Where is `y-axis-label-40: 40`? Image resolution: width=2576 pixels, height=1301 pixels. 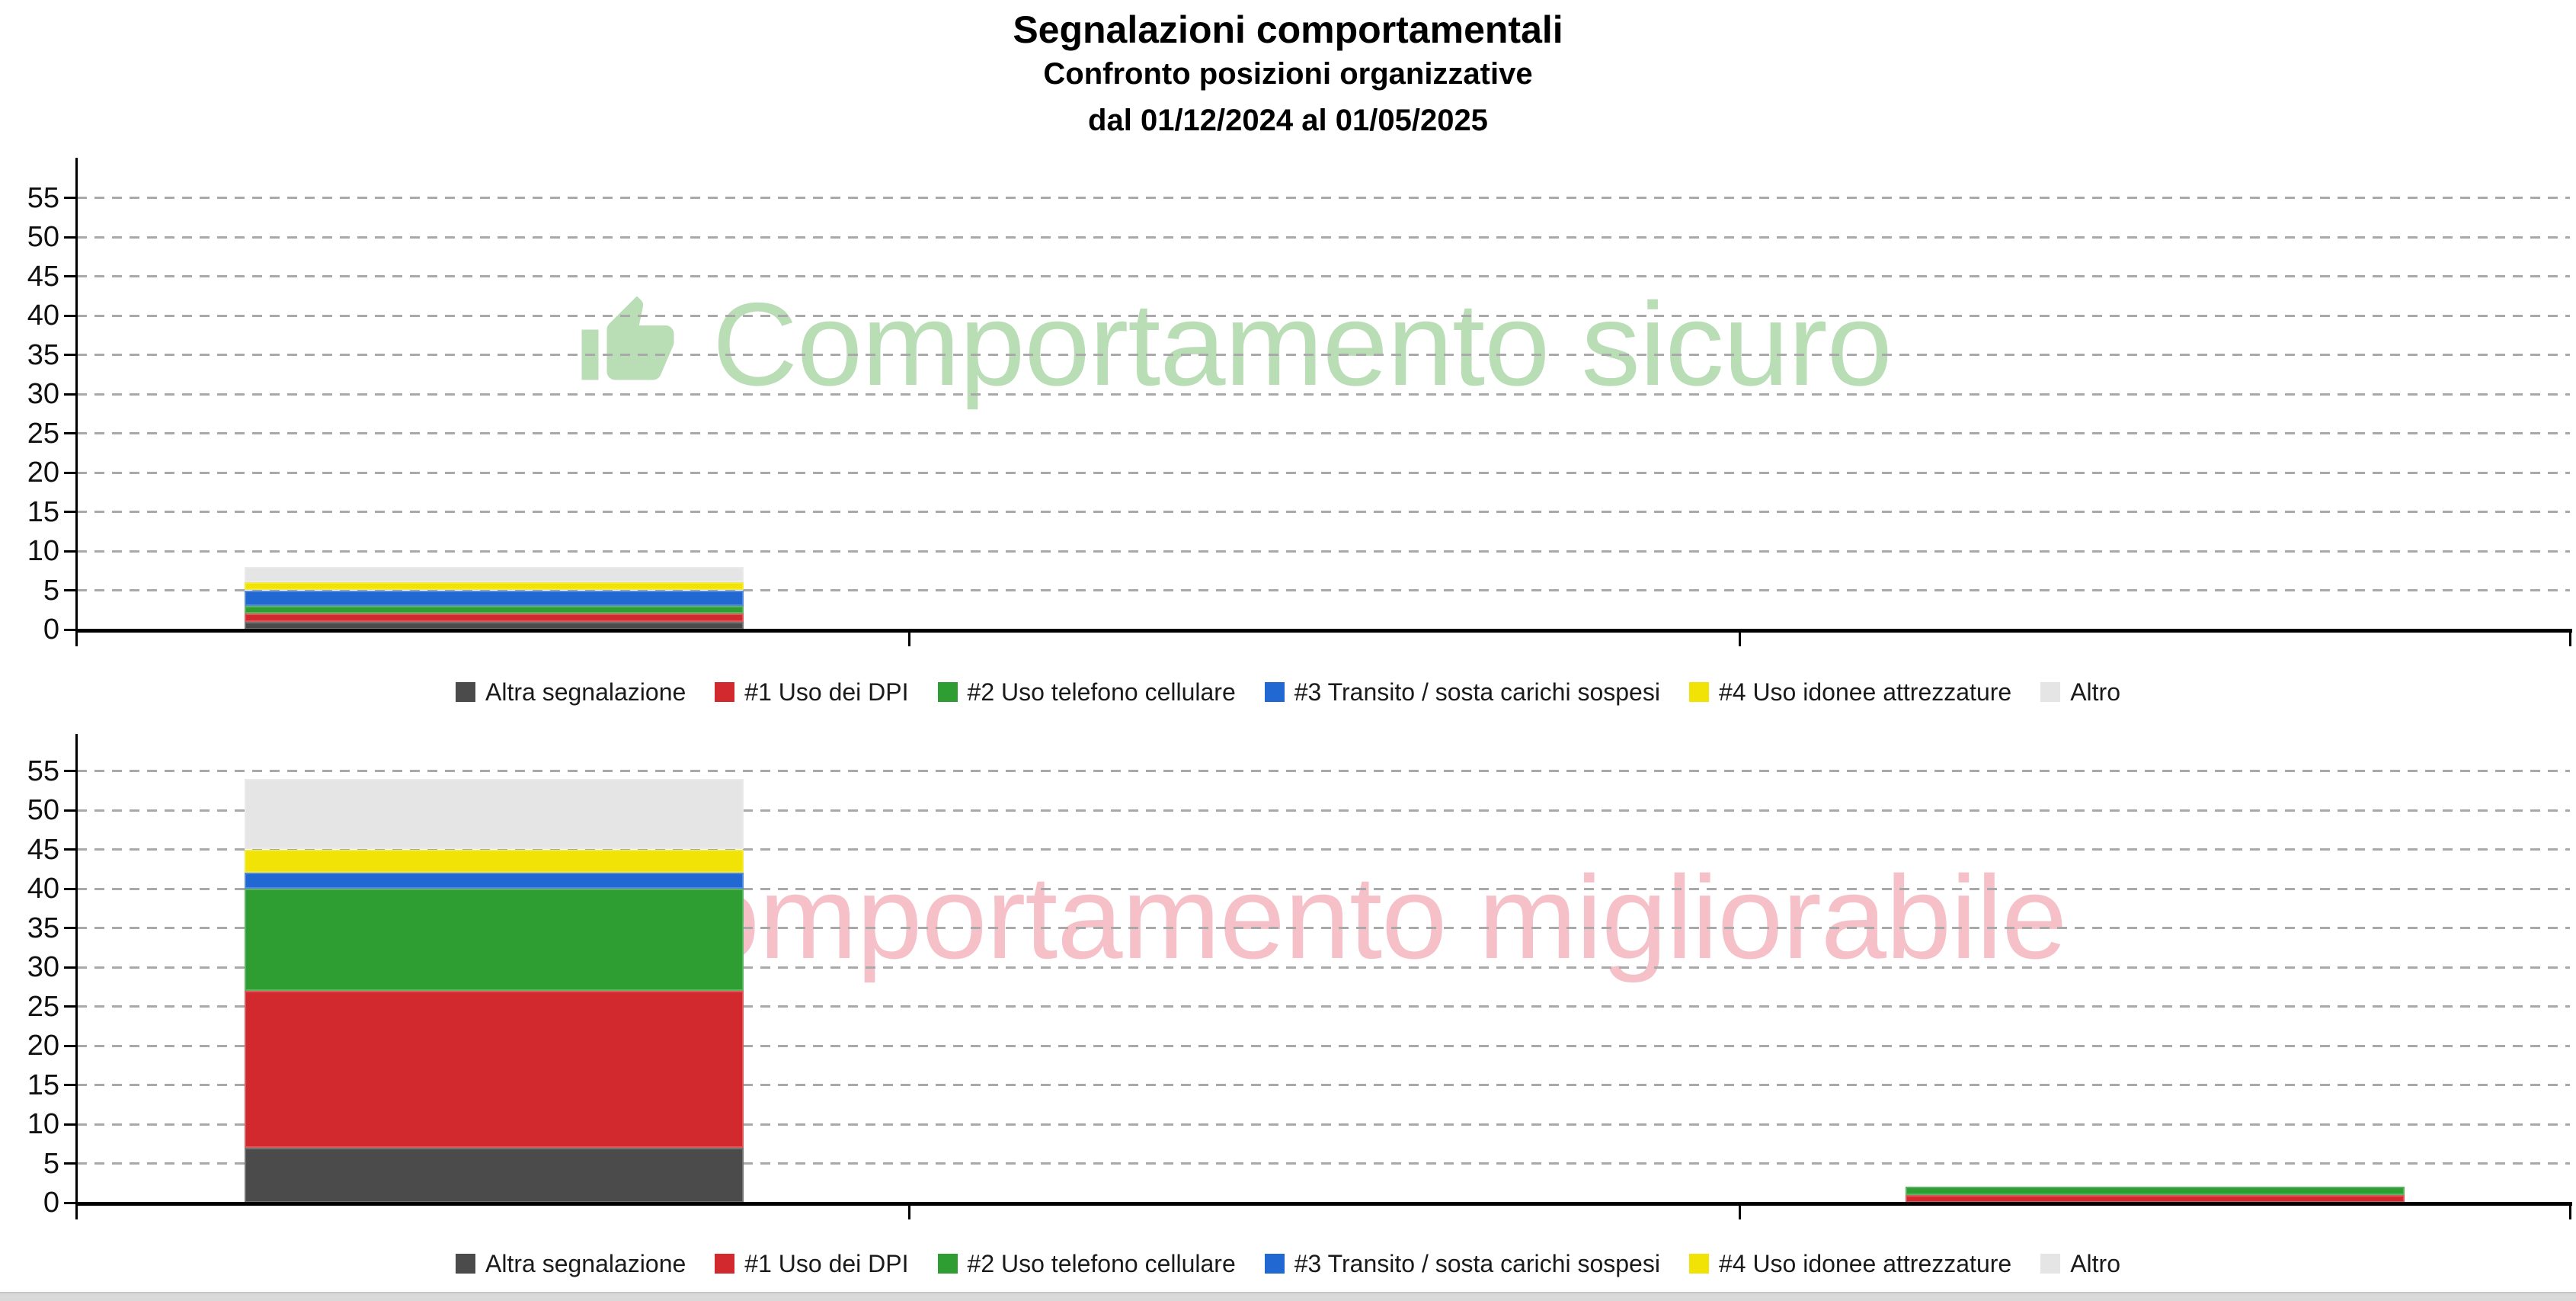
y-axis-label-40: 40 is located at coordinates (43, 316).